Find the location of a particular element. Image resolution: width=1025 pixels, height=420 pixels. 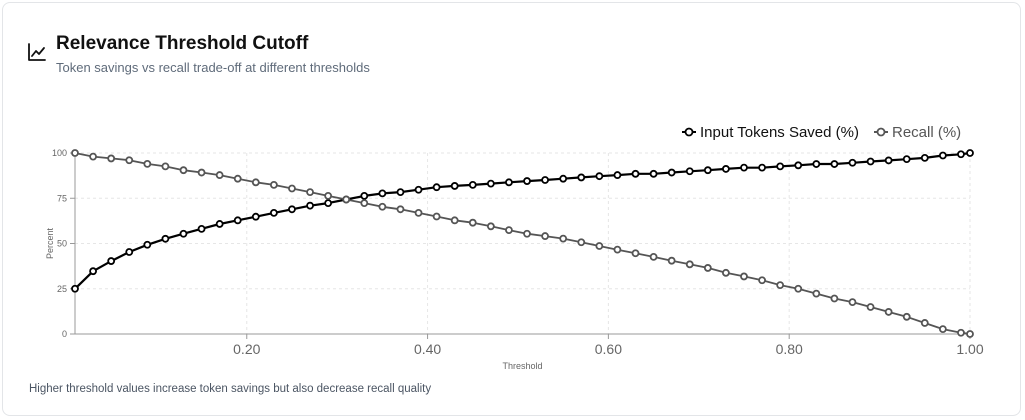

legend: Input Tokens Saved (%) Recall (%) is located at coordinates (821, 132).